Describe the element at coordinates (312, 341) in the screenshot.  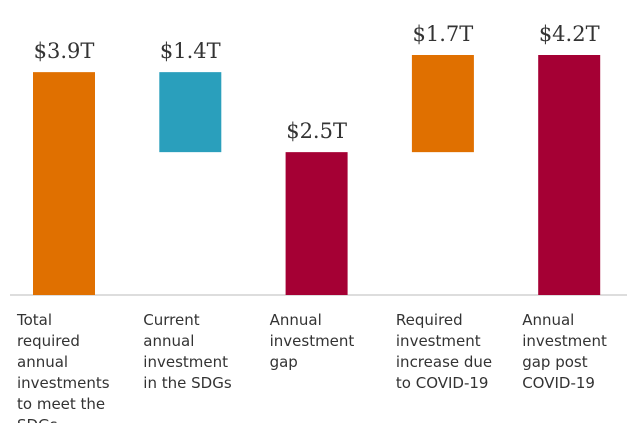
I see `category-label: Annual investment gap` at that location.